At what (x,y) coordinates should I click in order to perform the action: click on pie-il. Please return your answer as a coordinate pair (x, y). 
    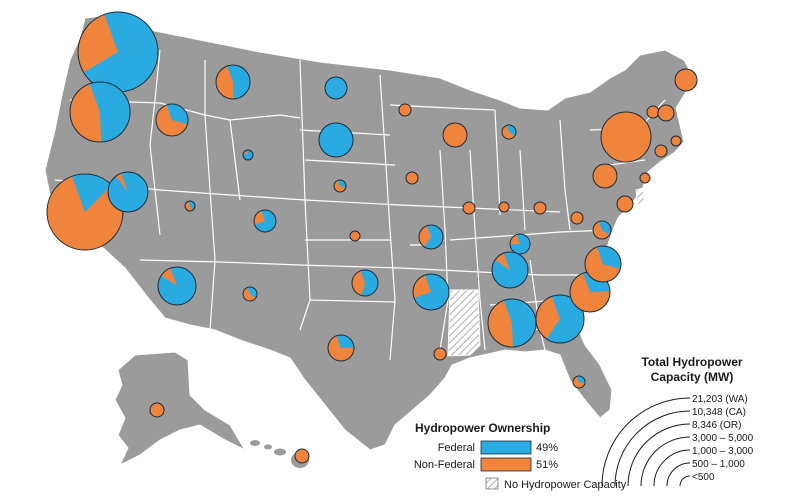
    Looking at the image, I should click on (469, 208).